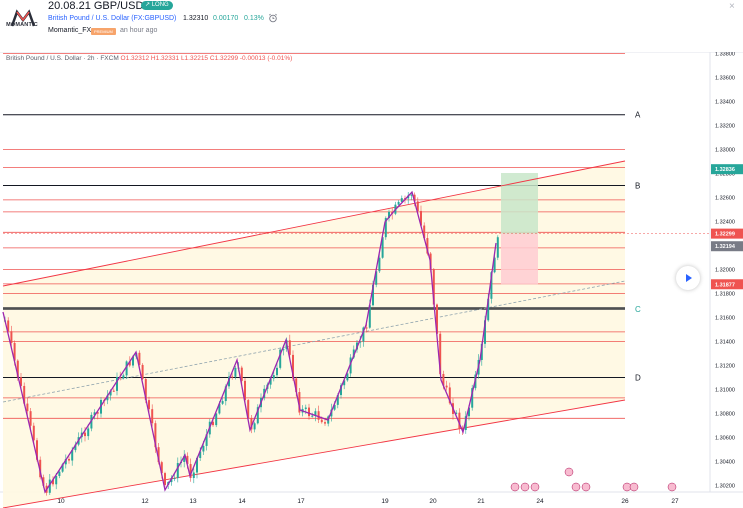  Describe the element at coordinates (148, 5) in the screenshot. I see `arrow-up-right-icon: ↗` at that location.